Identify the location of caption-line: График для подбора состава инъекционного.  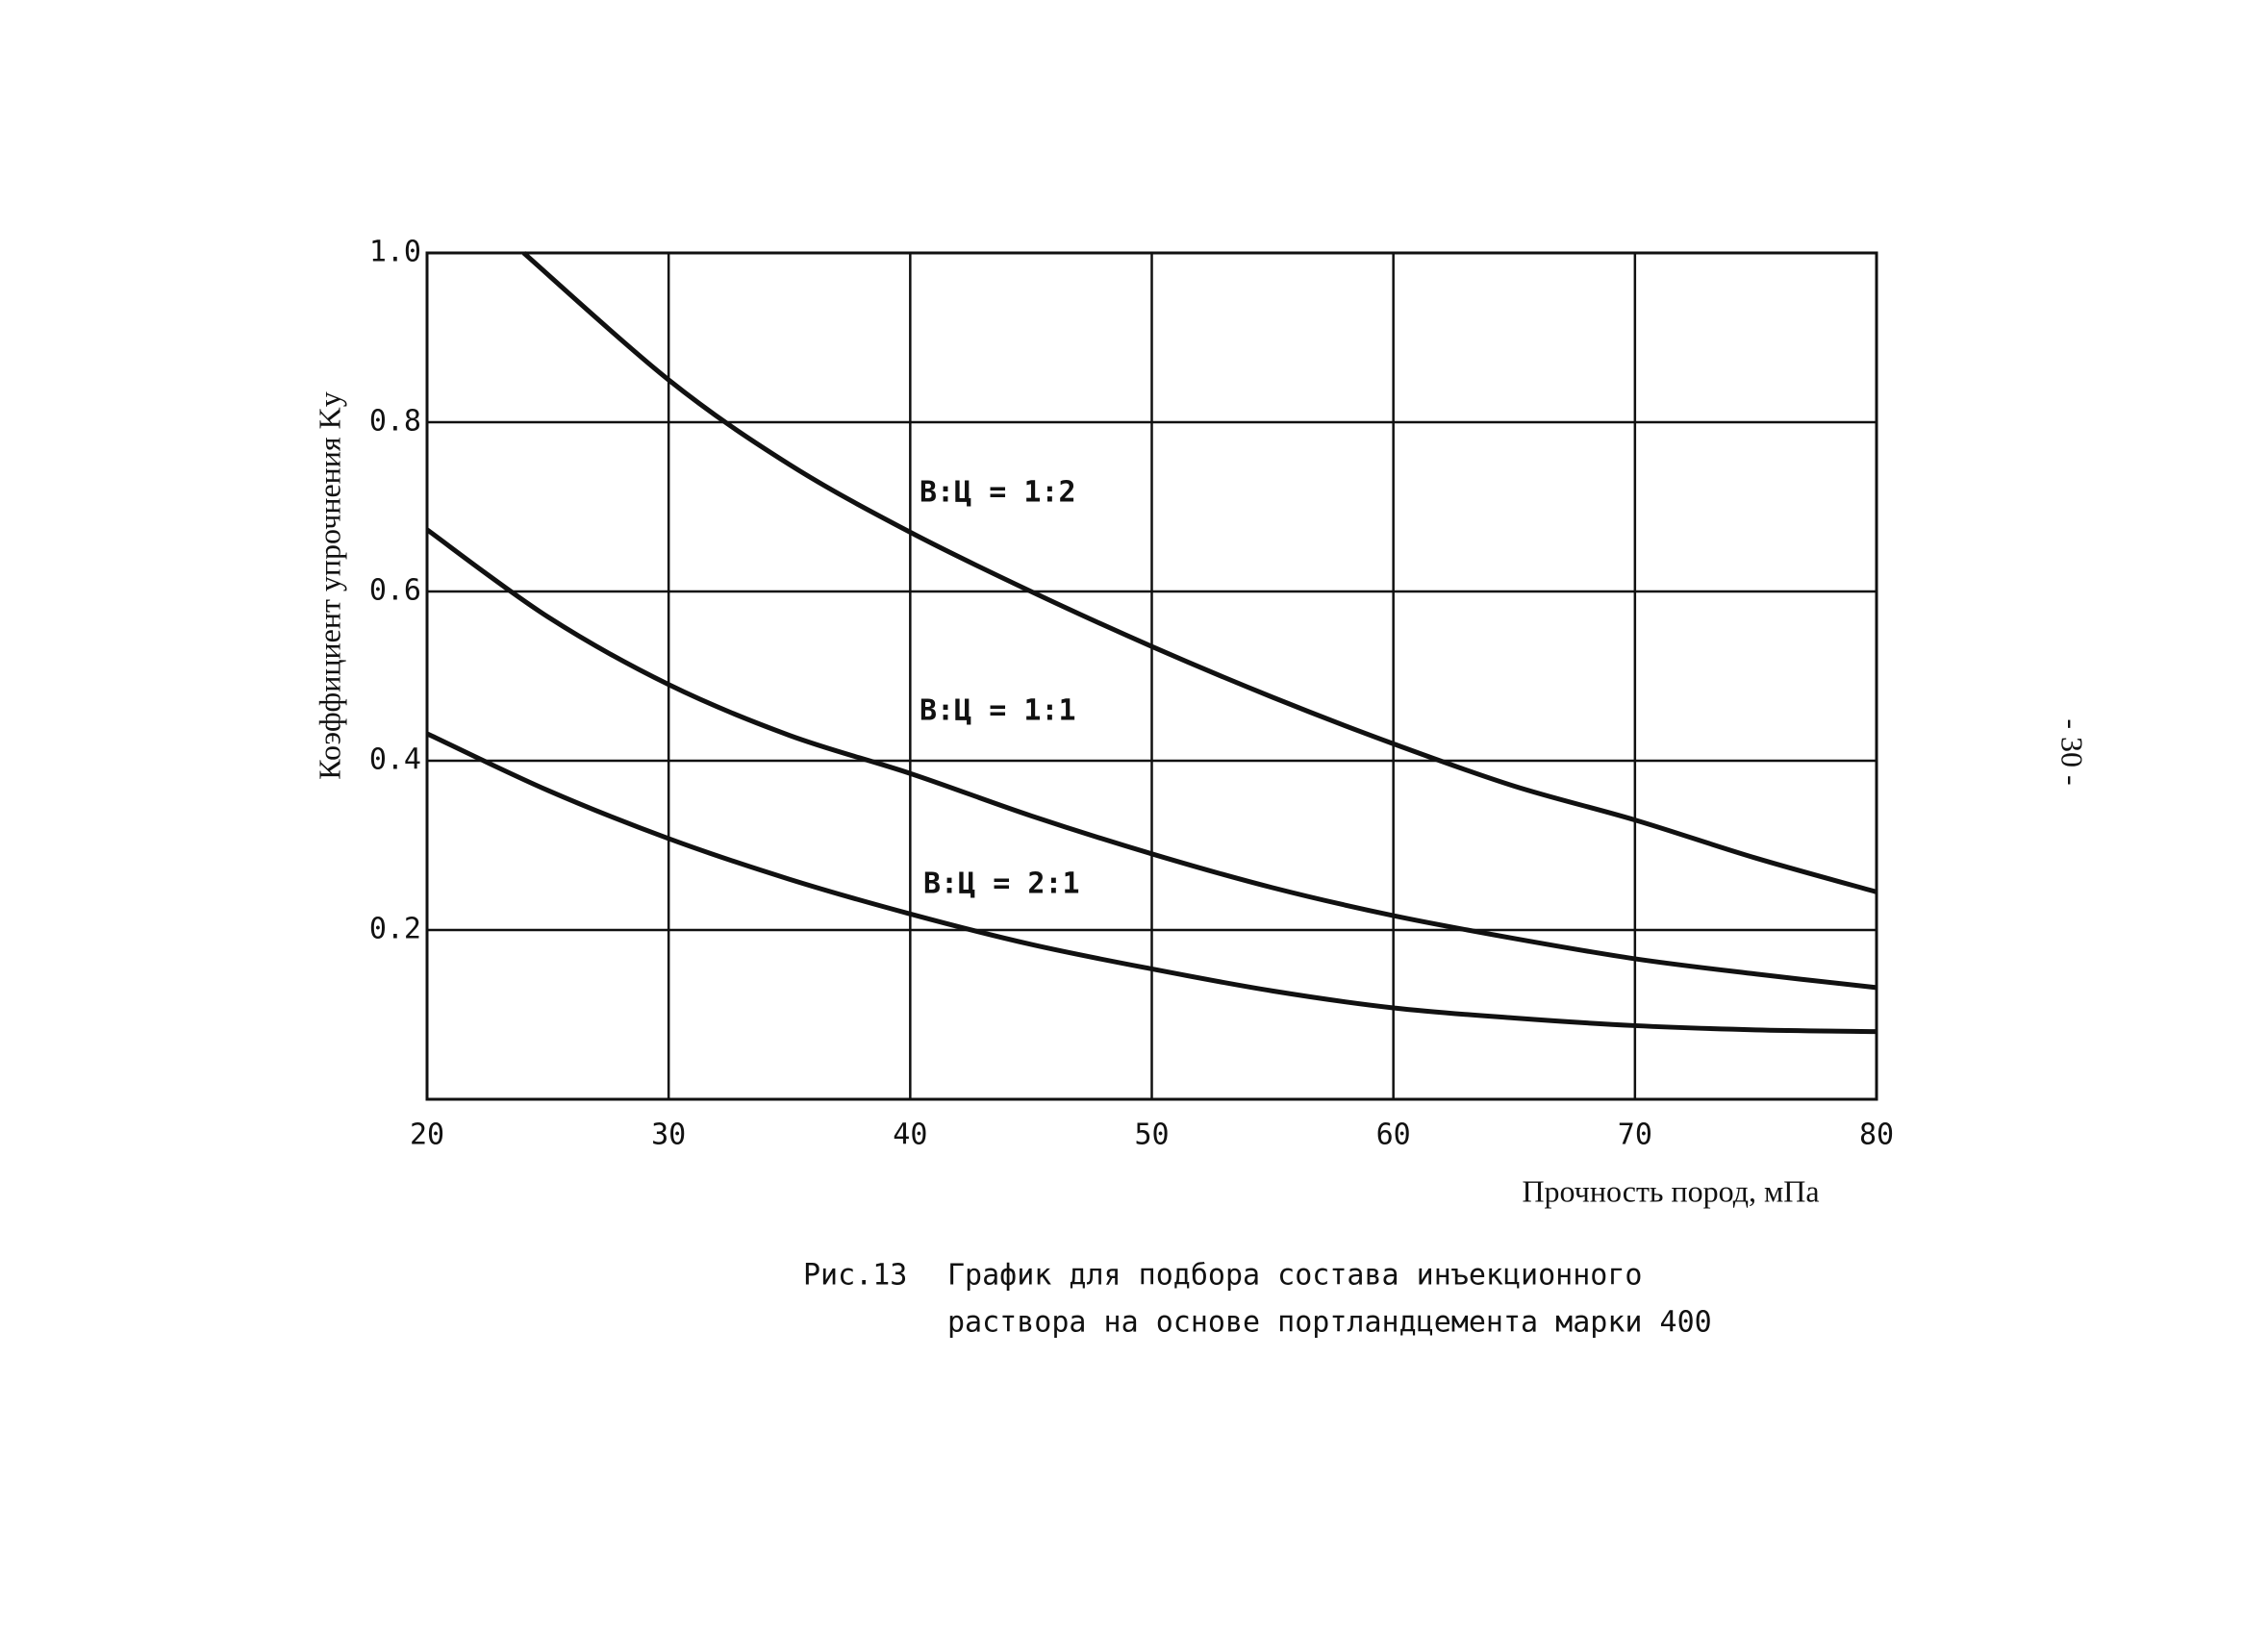
(1295, 1276).